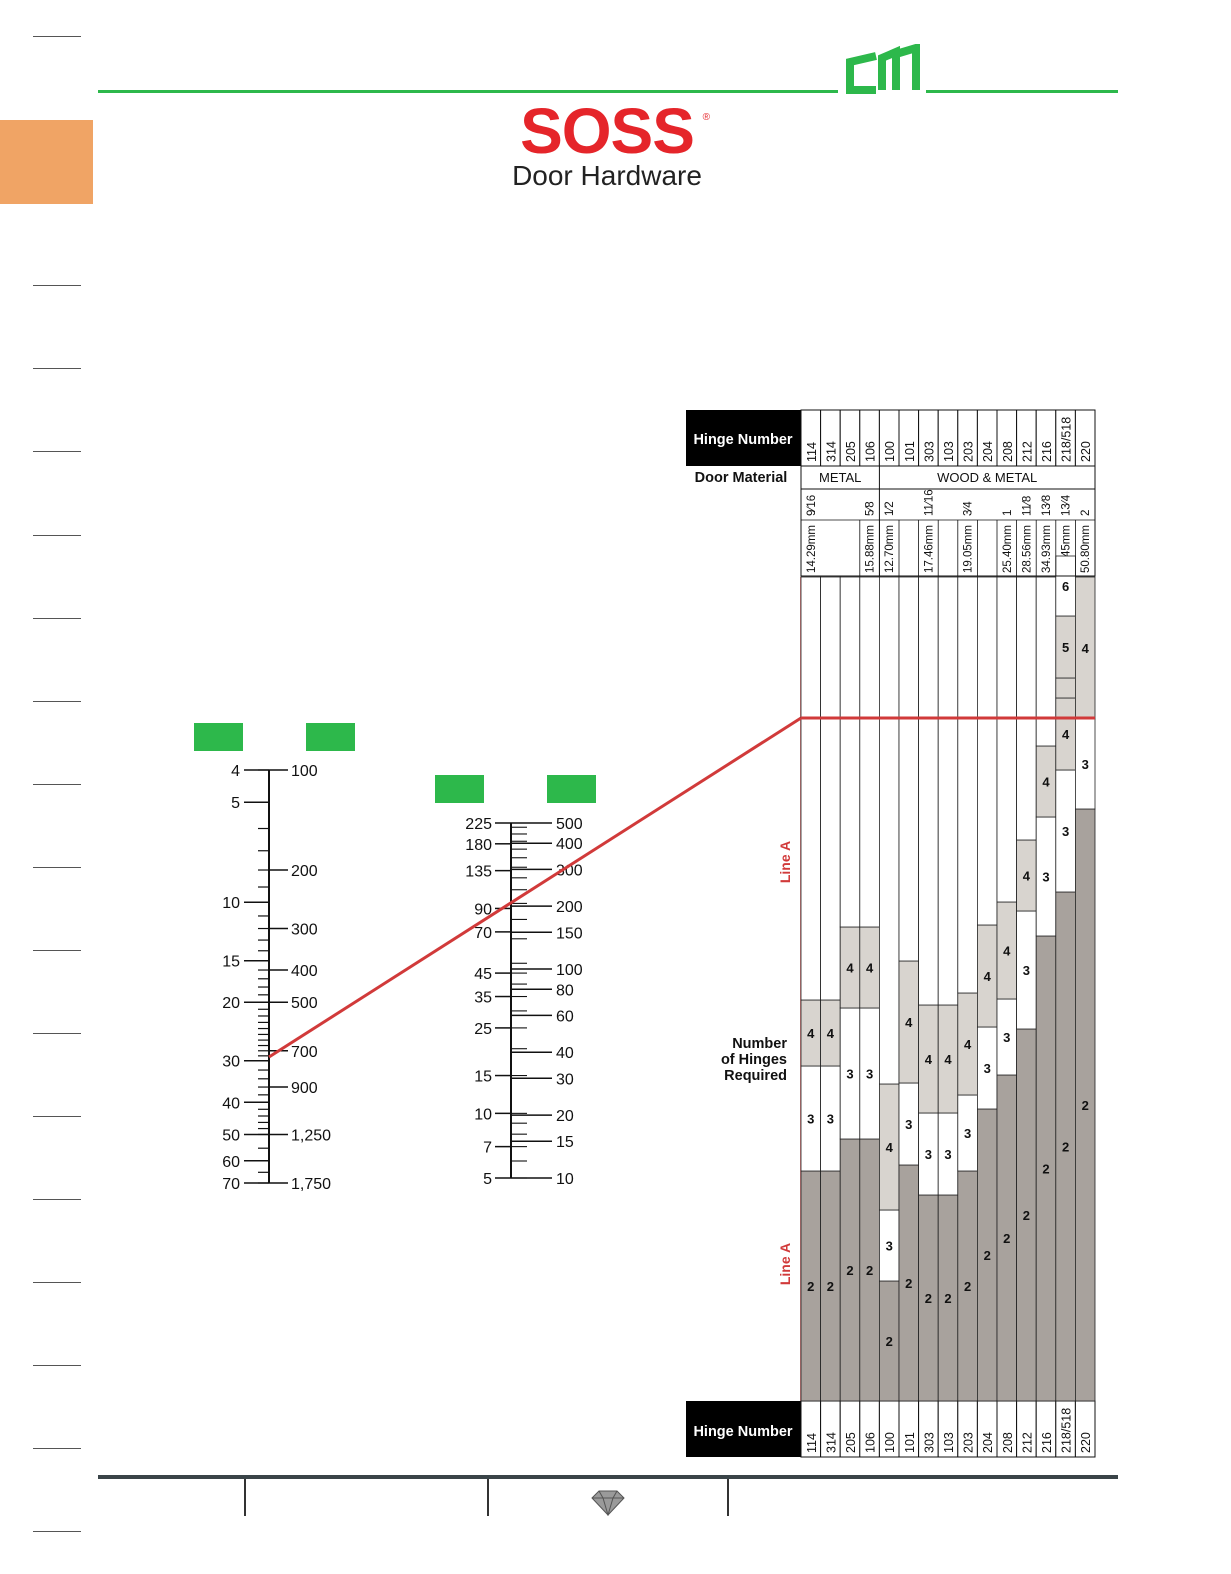  Describe the element at coordinates (608, 1477) in the screenshot. I see `bottom-rule` at that location.